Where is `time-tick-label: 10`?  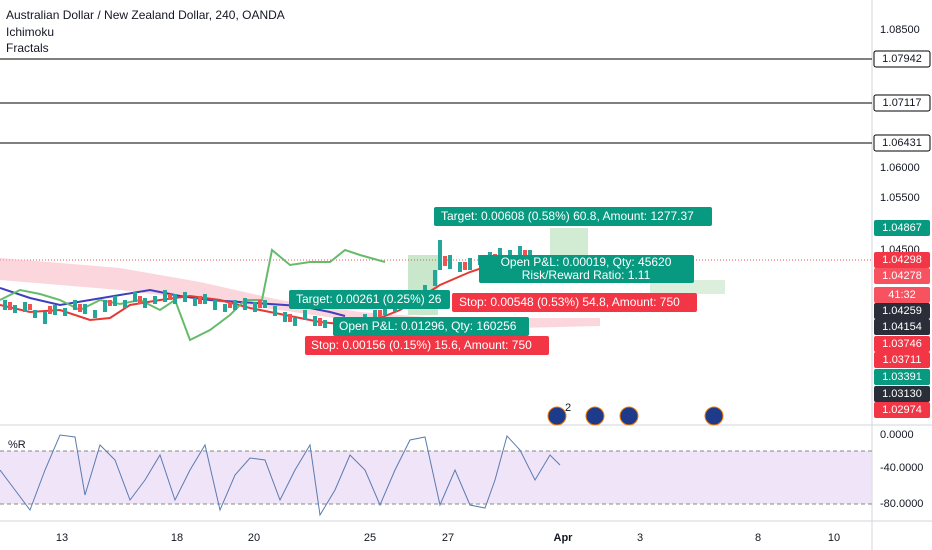
time-tick-label: 10 is located at coordinates (834, 538).